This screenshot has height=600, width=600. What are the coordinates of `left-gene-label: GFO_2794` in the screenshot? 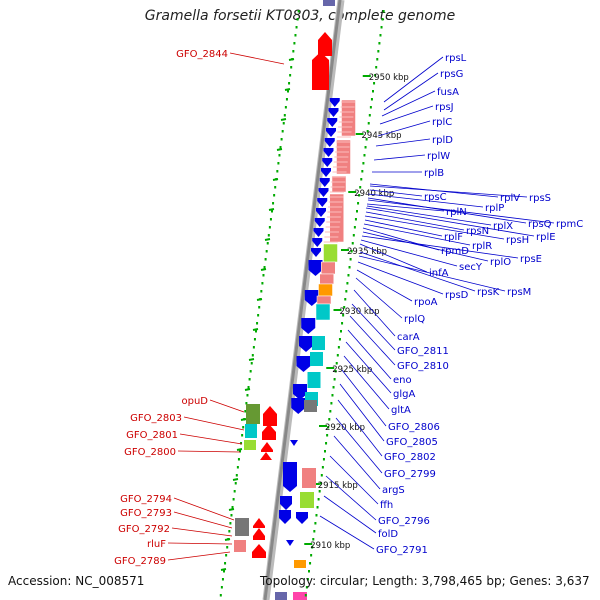 It's located at (146, 499).